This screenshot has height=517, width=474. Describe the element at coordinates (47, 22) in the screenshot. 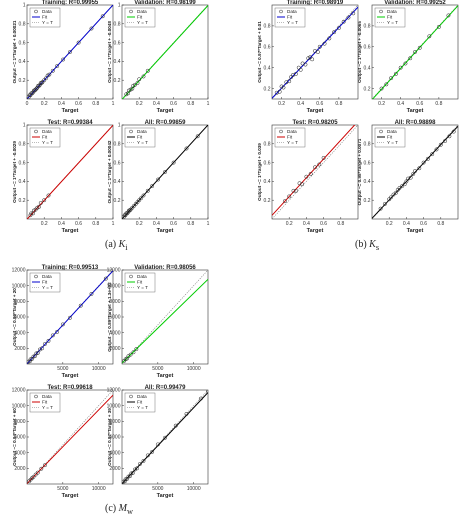

I see `chart-1-legend-label-3: Y = T` at that location.